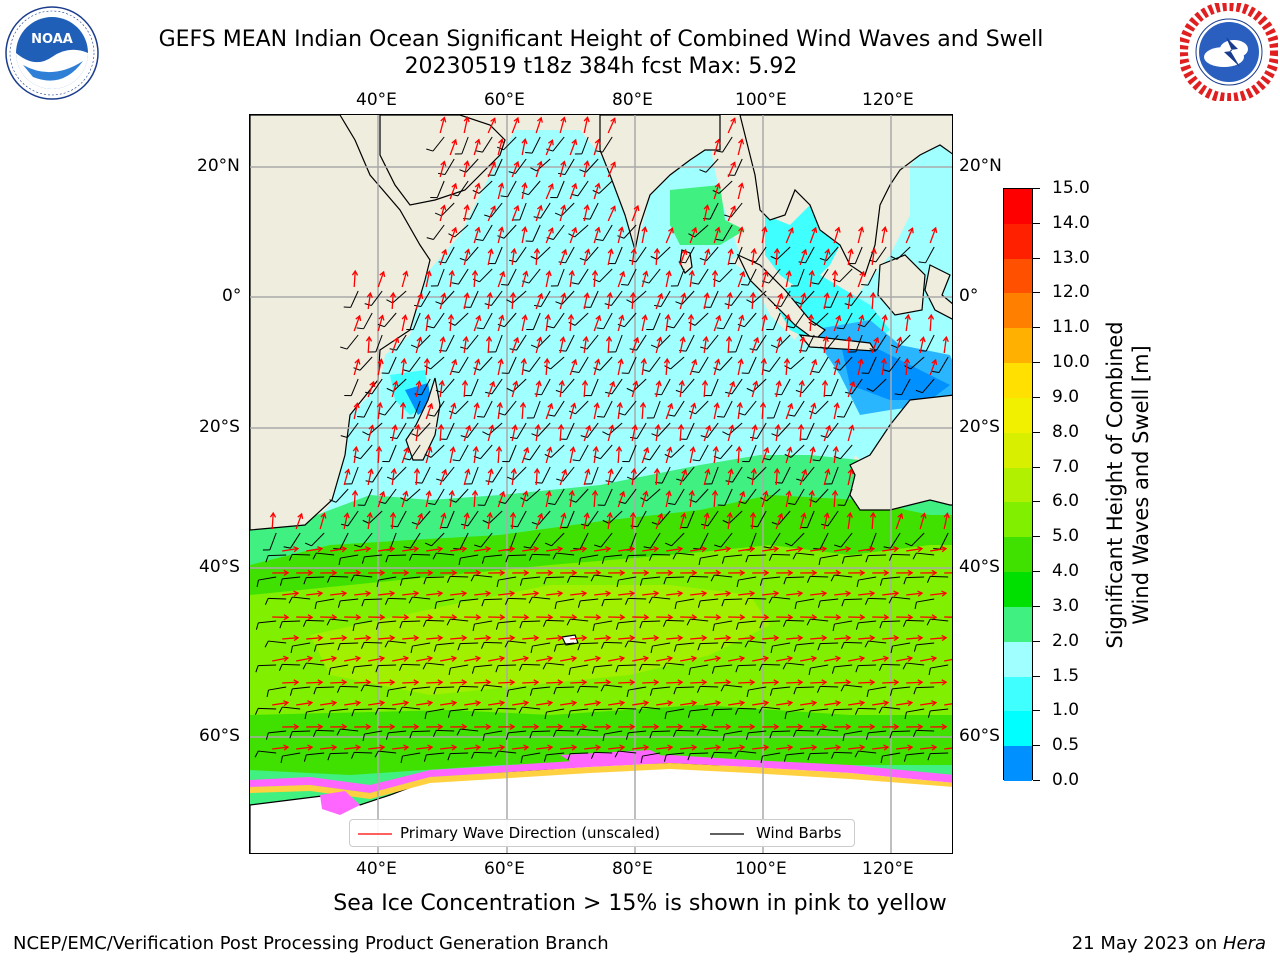  What do you see at coordinates (1018, 764) in the screenshot?
I see `colorbar-segment` at bounding box center [1018, 764].